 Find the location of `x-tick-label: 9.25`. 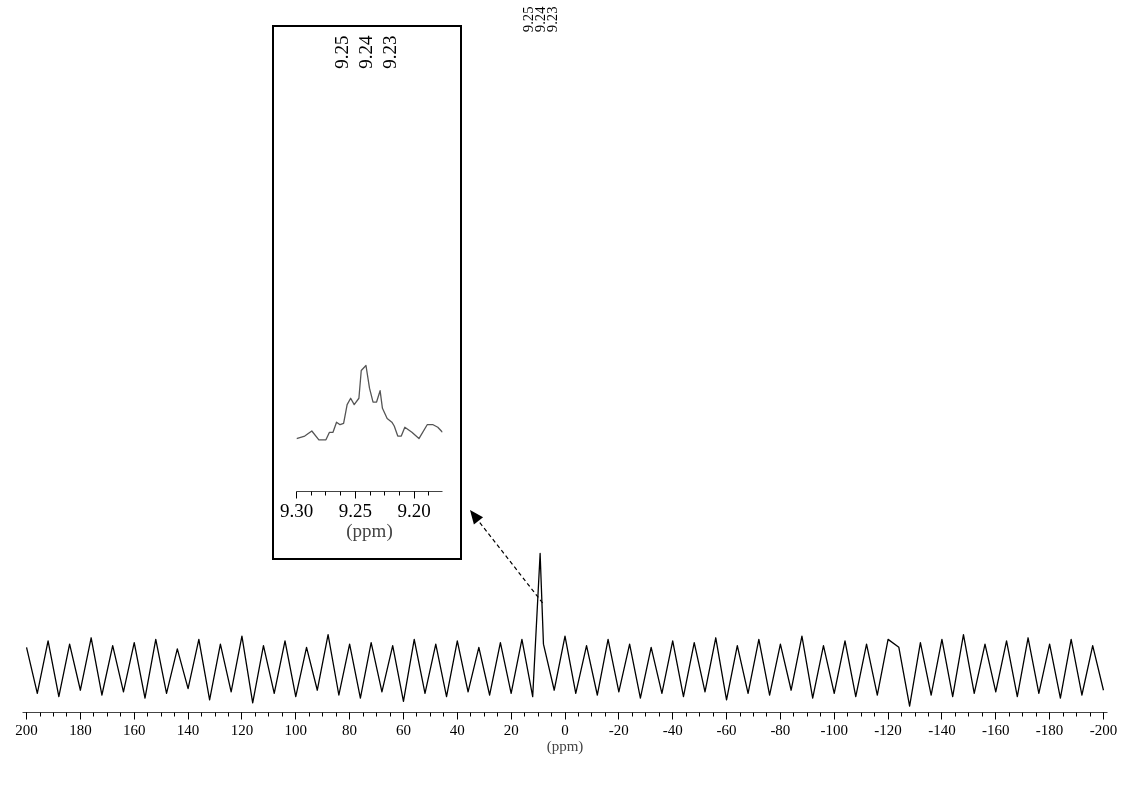

x-tick-label: 9.25 is located at coordinates (355, 510).